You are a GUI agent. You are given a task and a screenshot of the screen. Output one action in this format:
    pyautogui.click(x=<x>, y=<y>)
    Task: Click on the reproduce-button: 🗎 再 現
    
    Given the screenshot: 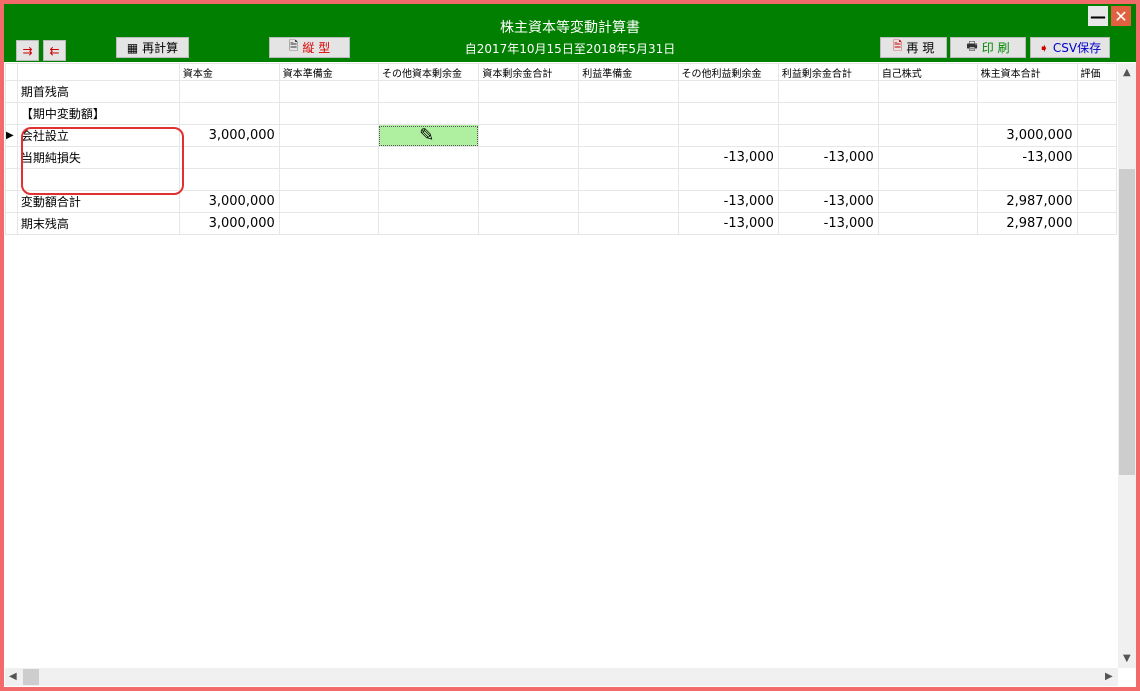 What is the action you would take?
    pyautogui.click(x=913, y=47)
    